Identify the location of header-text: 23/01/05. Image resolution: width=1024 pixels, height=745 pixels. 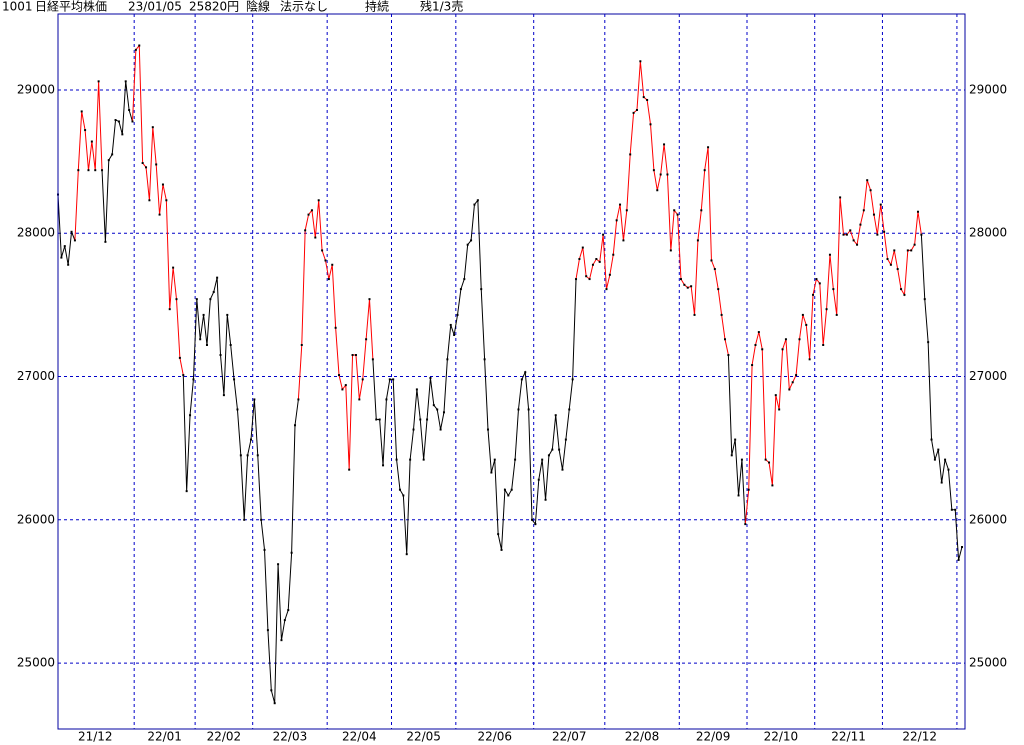
(155, 7).